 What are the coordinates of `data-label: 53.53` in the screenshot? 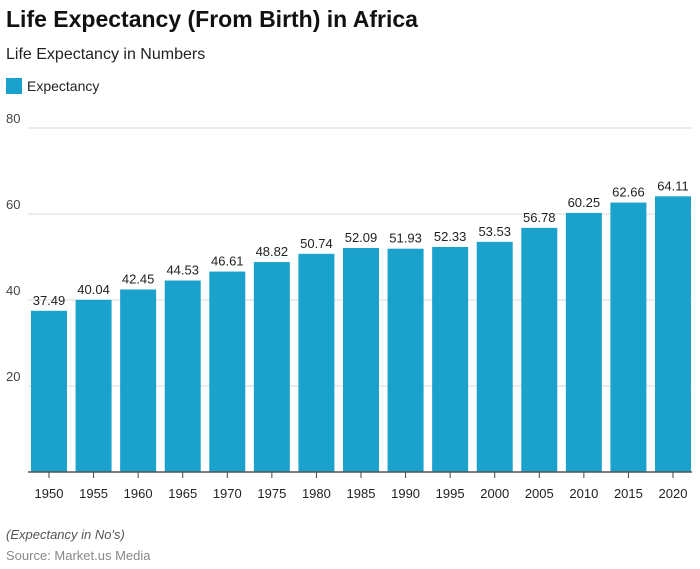 It's located at (494, 231).